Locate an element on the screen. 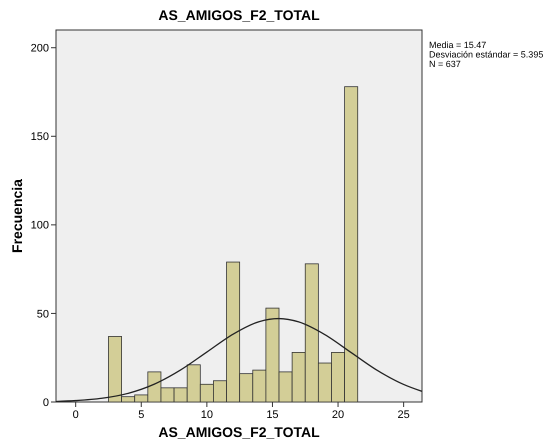 The height and width of the screenshot is (443, 556). x-tick-label: 20 is located at coordinates (338, 415).